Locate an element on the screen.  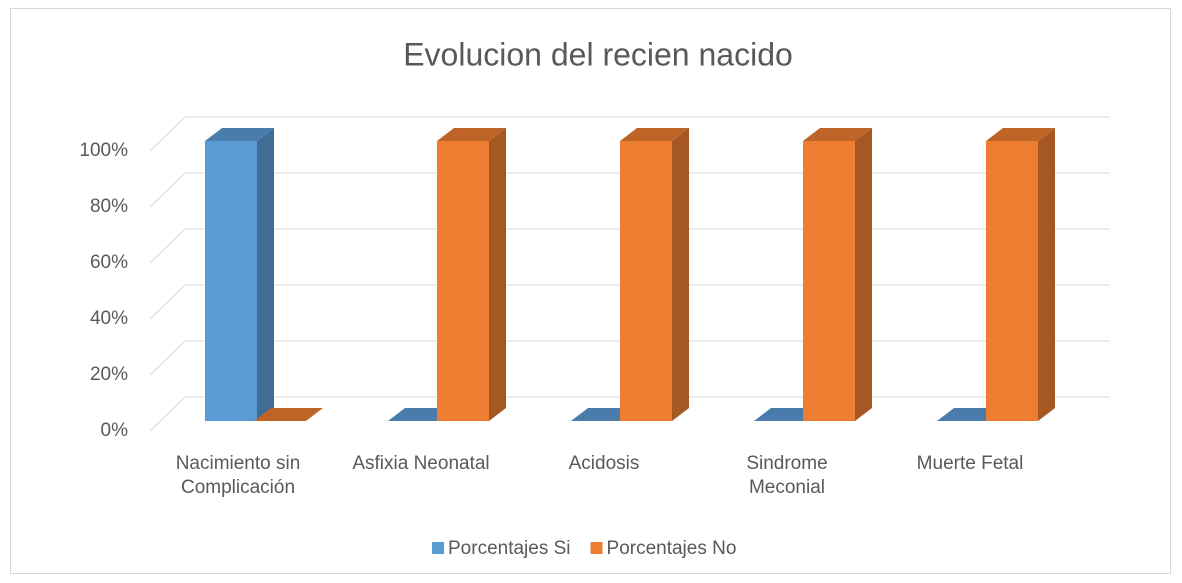
y-tick-label: 20% is located at coordinates (109, 374).